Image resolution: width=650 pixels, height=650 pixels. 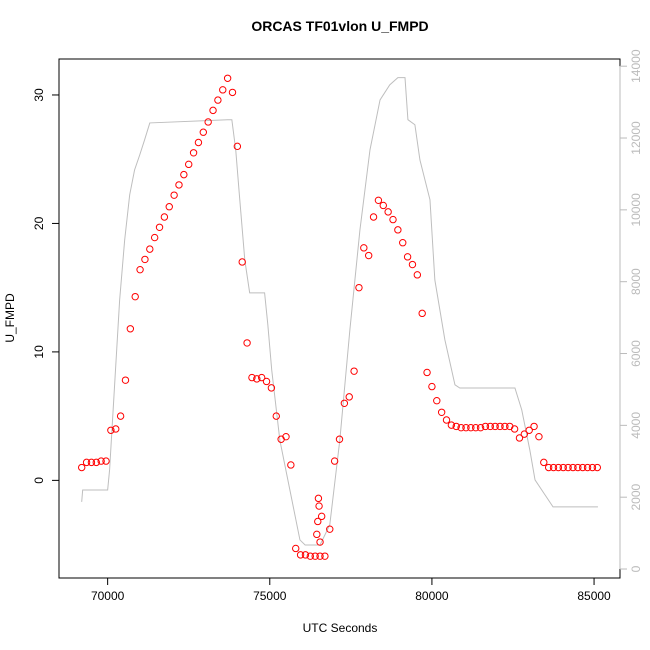 I want to click on x-tick-label: 85000, so click(x=594, y=596).